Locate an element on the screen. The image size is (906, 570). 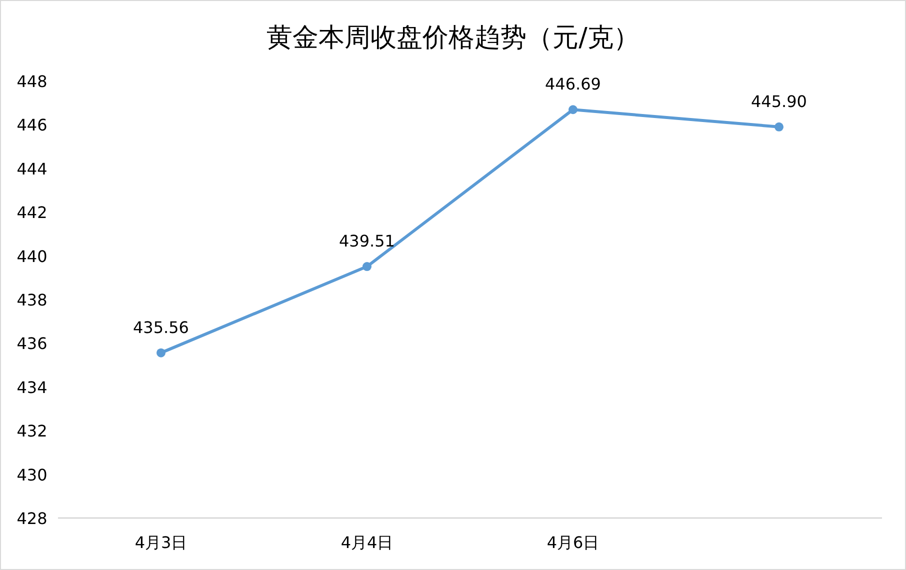
y-tick-label: 428 is located at coordinates (32, 518).